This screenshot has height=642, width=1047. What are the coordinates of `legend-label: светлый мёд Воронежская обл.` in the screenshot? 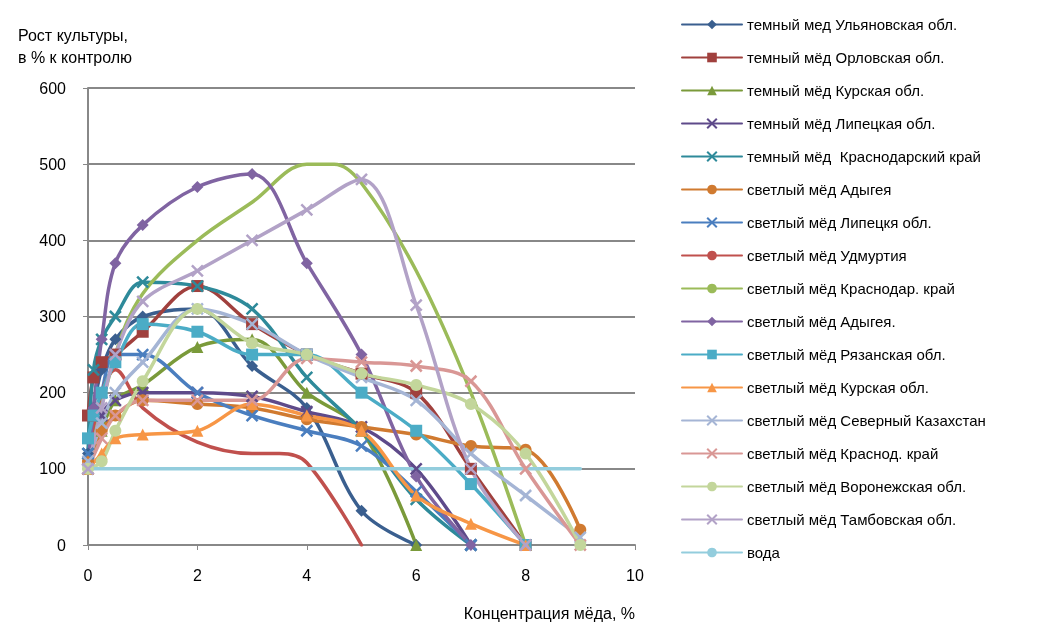 It's located at (857, 486).